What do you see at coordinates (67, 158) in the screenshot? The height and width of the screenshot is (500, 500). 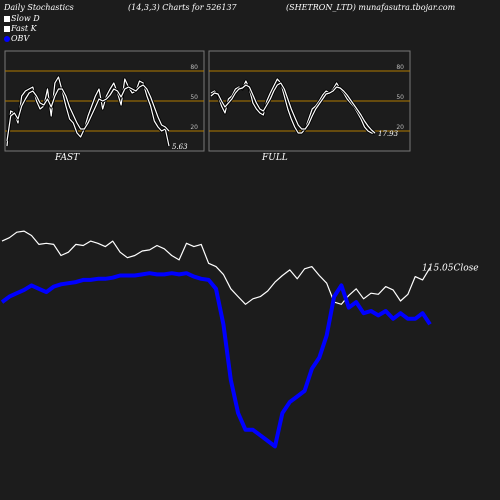 I see `fast-panel-caption: FAST` at bounding box center [67, 158].